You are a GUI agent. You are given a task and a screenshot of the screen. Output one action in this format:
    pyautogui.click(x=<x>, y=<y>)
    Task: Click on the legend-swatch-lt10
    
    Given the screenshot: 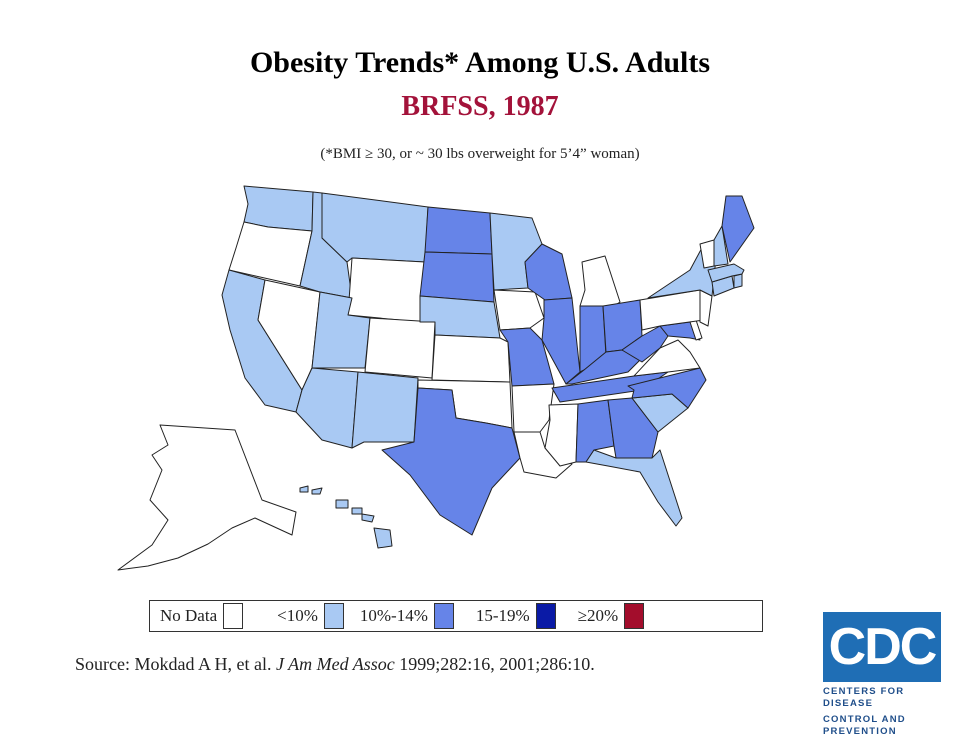 What is the action you would take?
    pyautogui.click(x=333, y=616)
    